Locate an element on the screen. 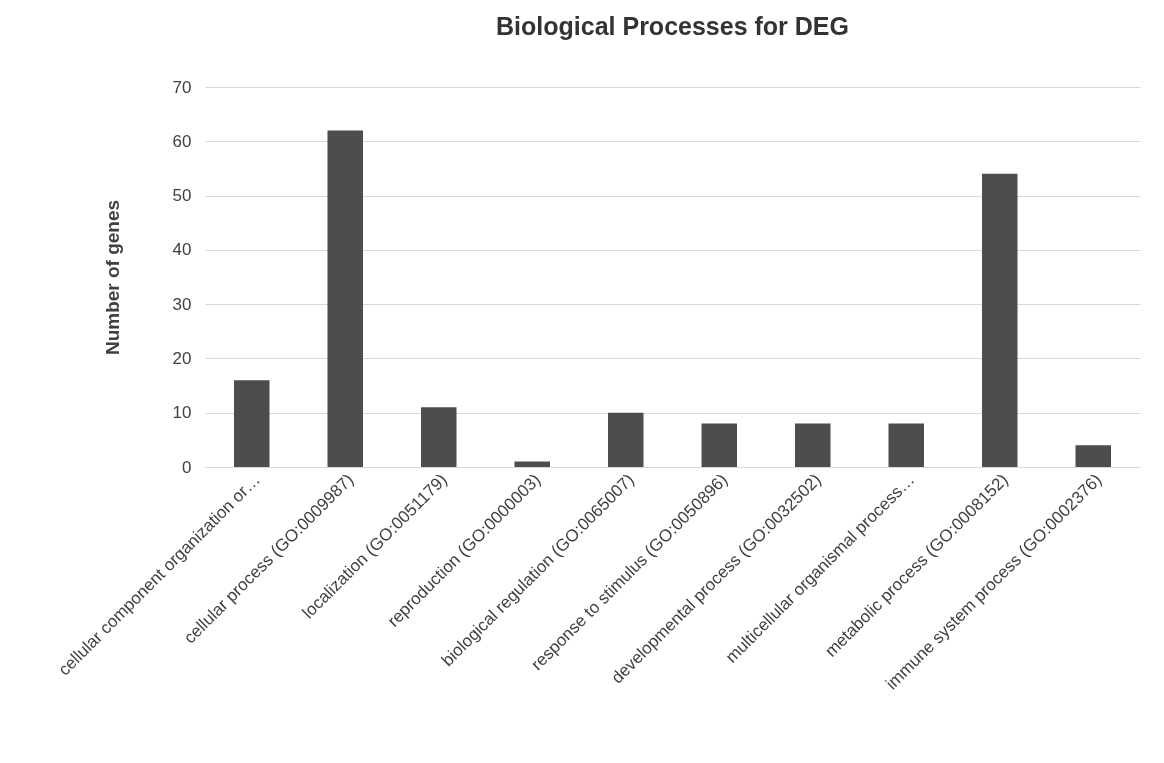 The image size is (1164, 763). y-tick-label: 10 is located at coordinates (182, 413).